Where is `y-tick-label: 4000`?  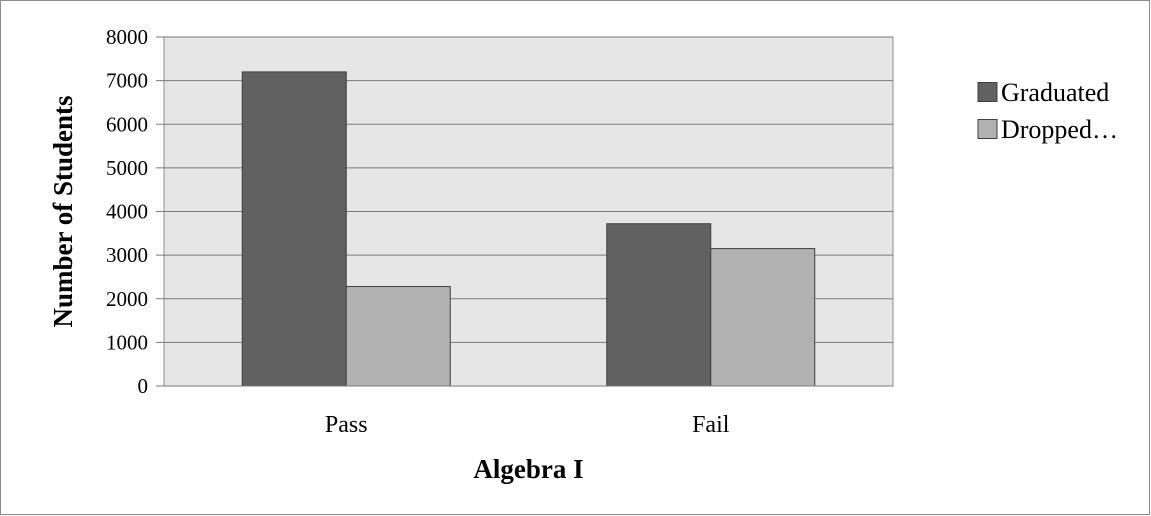 y-tick-label: 4000 is located at coordinates (127, 212).